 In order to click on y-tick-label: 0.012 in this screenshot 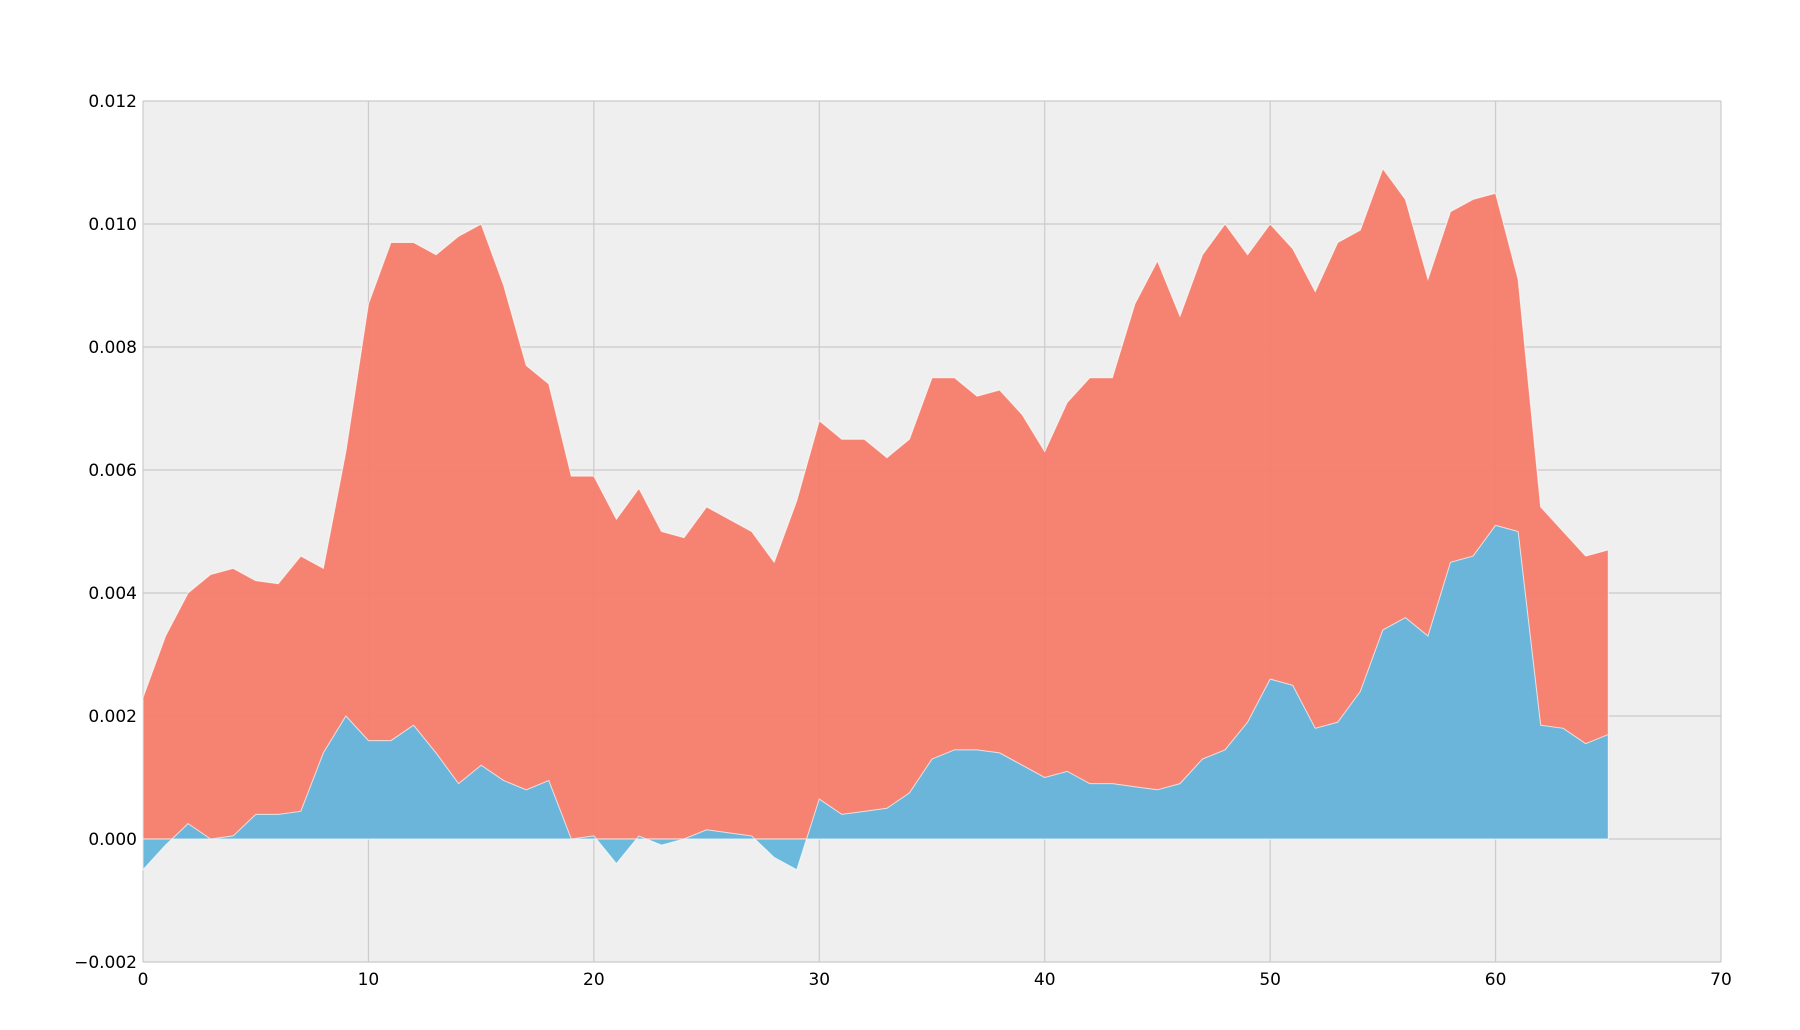, I will do `click(112, 102)`.